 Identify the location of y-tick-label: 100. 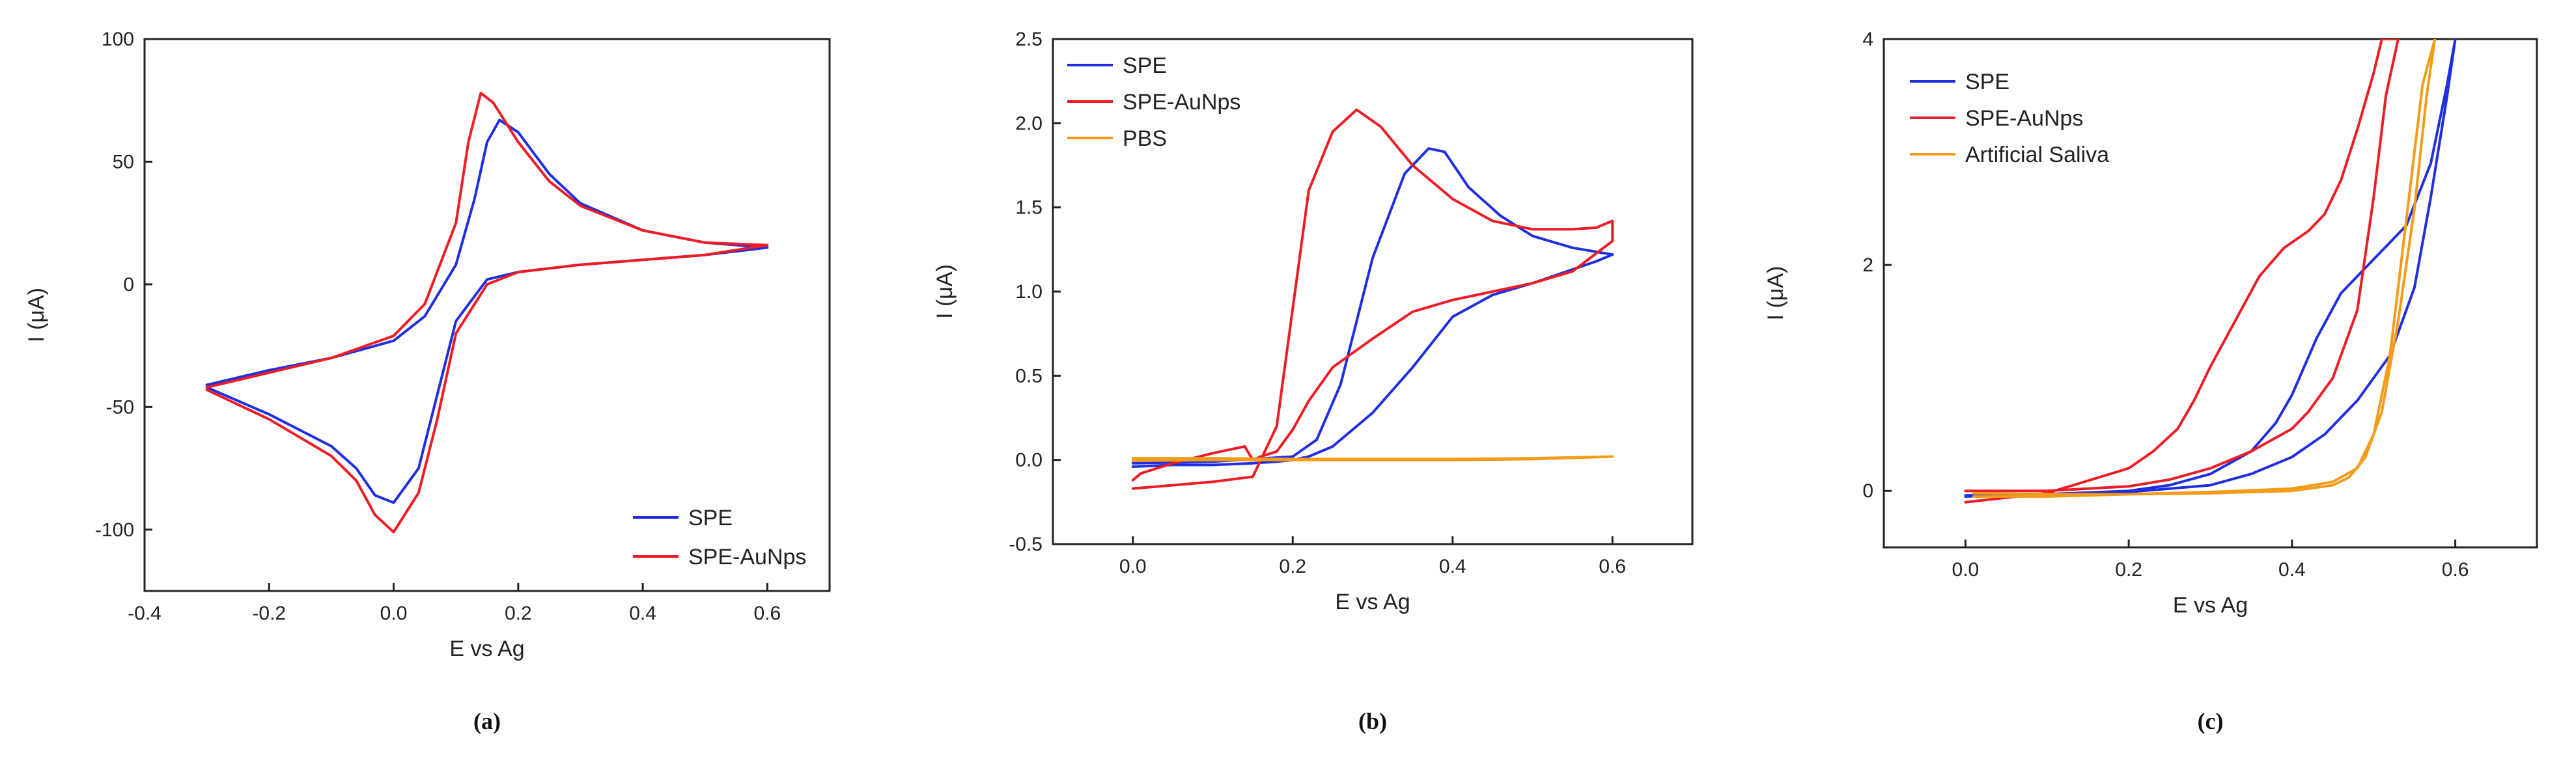
(118, 39).